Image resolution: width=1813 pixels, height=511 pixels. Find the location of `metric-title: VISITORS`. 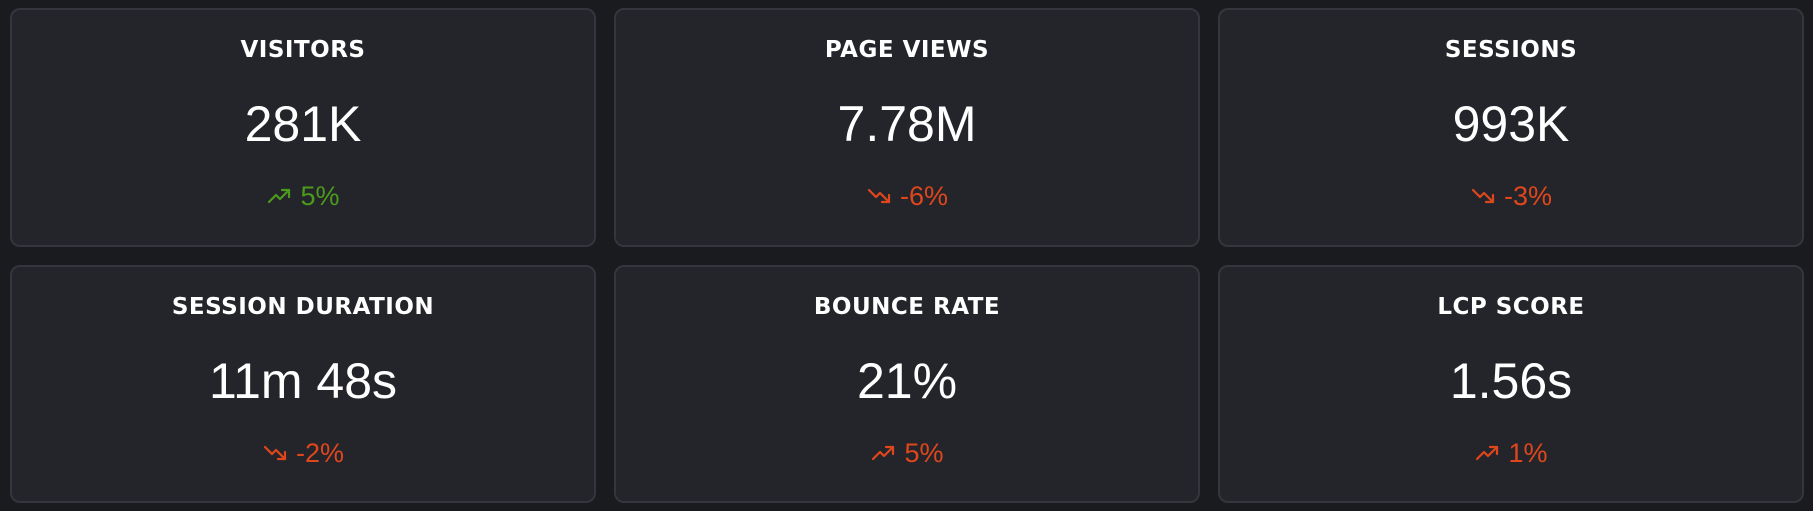

metric-title: VISITORS is located at coordinates (303, 50).